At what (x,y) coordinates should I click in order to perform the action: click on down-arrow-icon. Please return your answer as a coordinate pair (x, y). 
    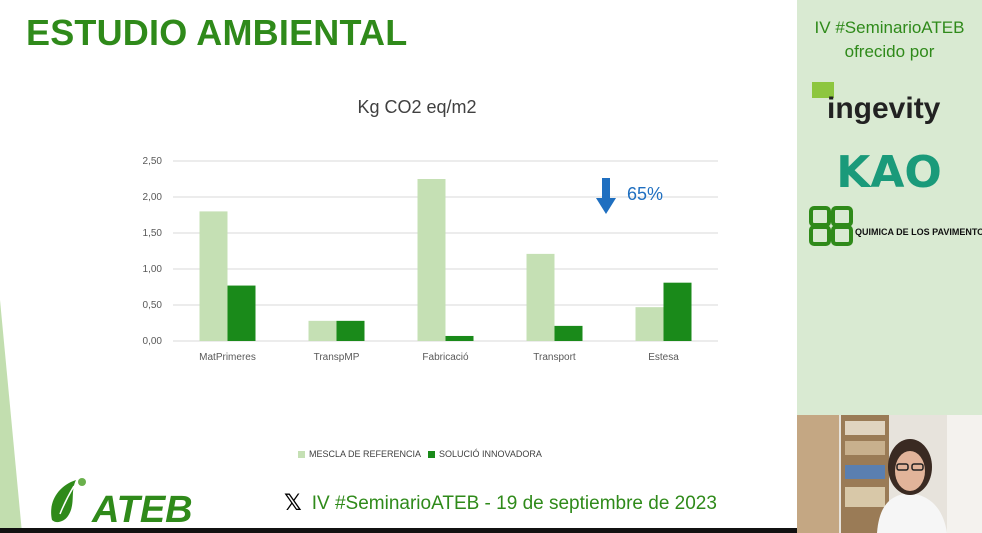
    Looking at the image, I should click on (606, 196).